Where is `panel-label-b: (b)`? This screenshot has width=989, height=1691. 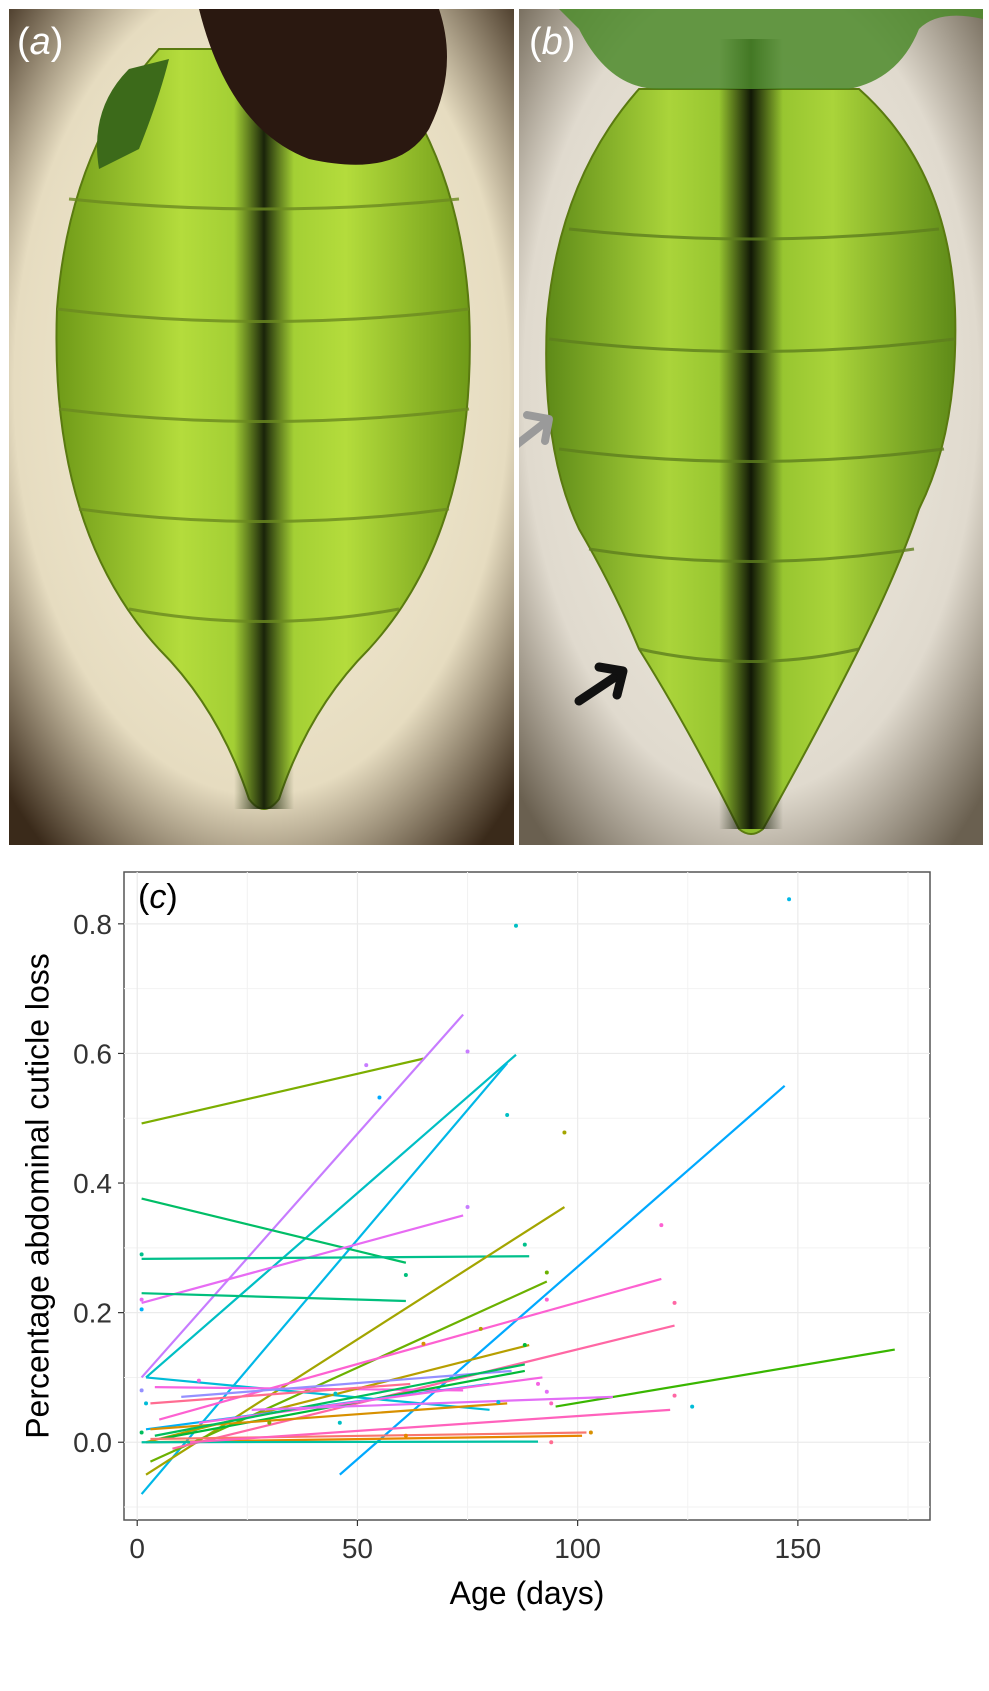 panel-label-b: (b) is located at coordinates (552, 42).